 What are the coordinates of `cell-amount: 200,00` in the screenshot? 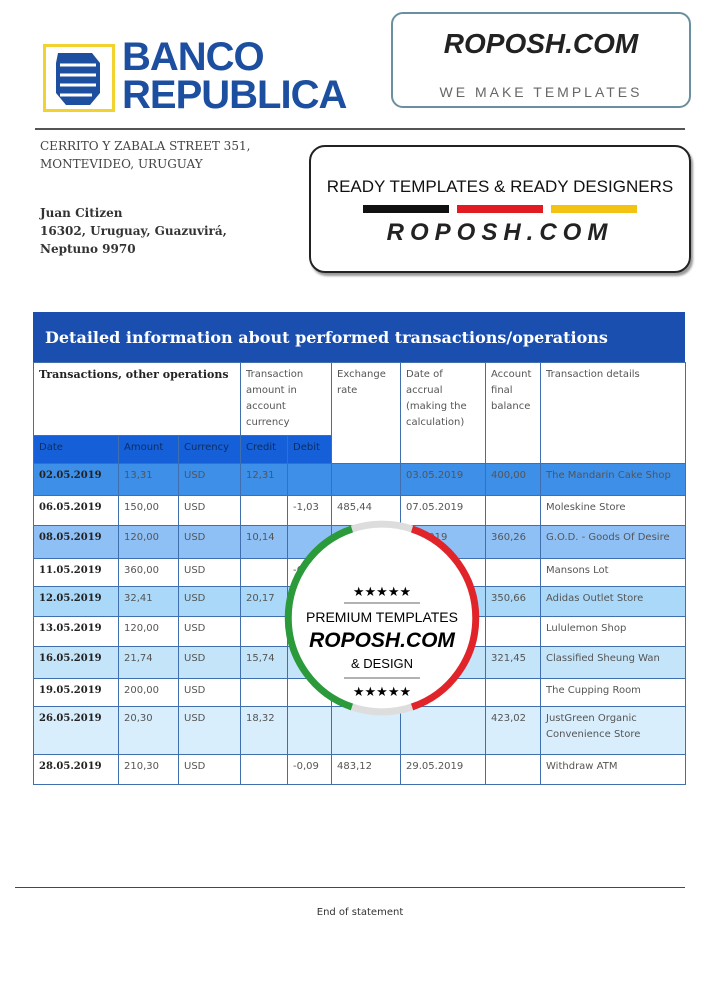 It's located at (148, 692).